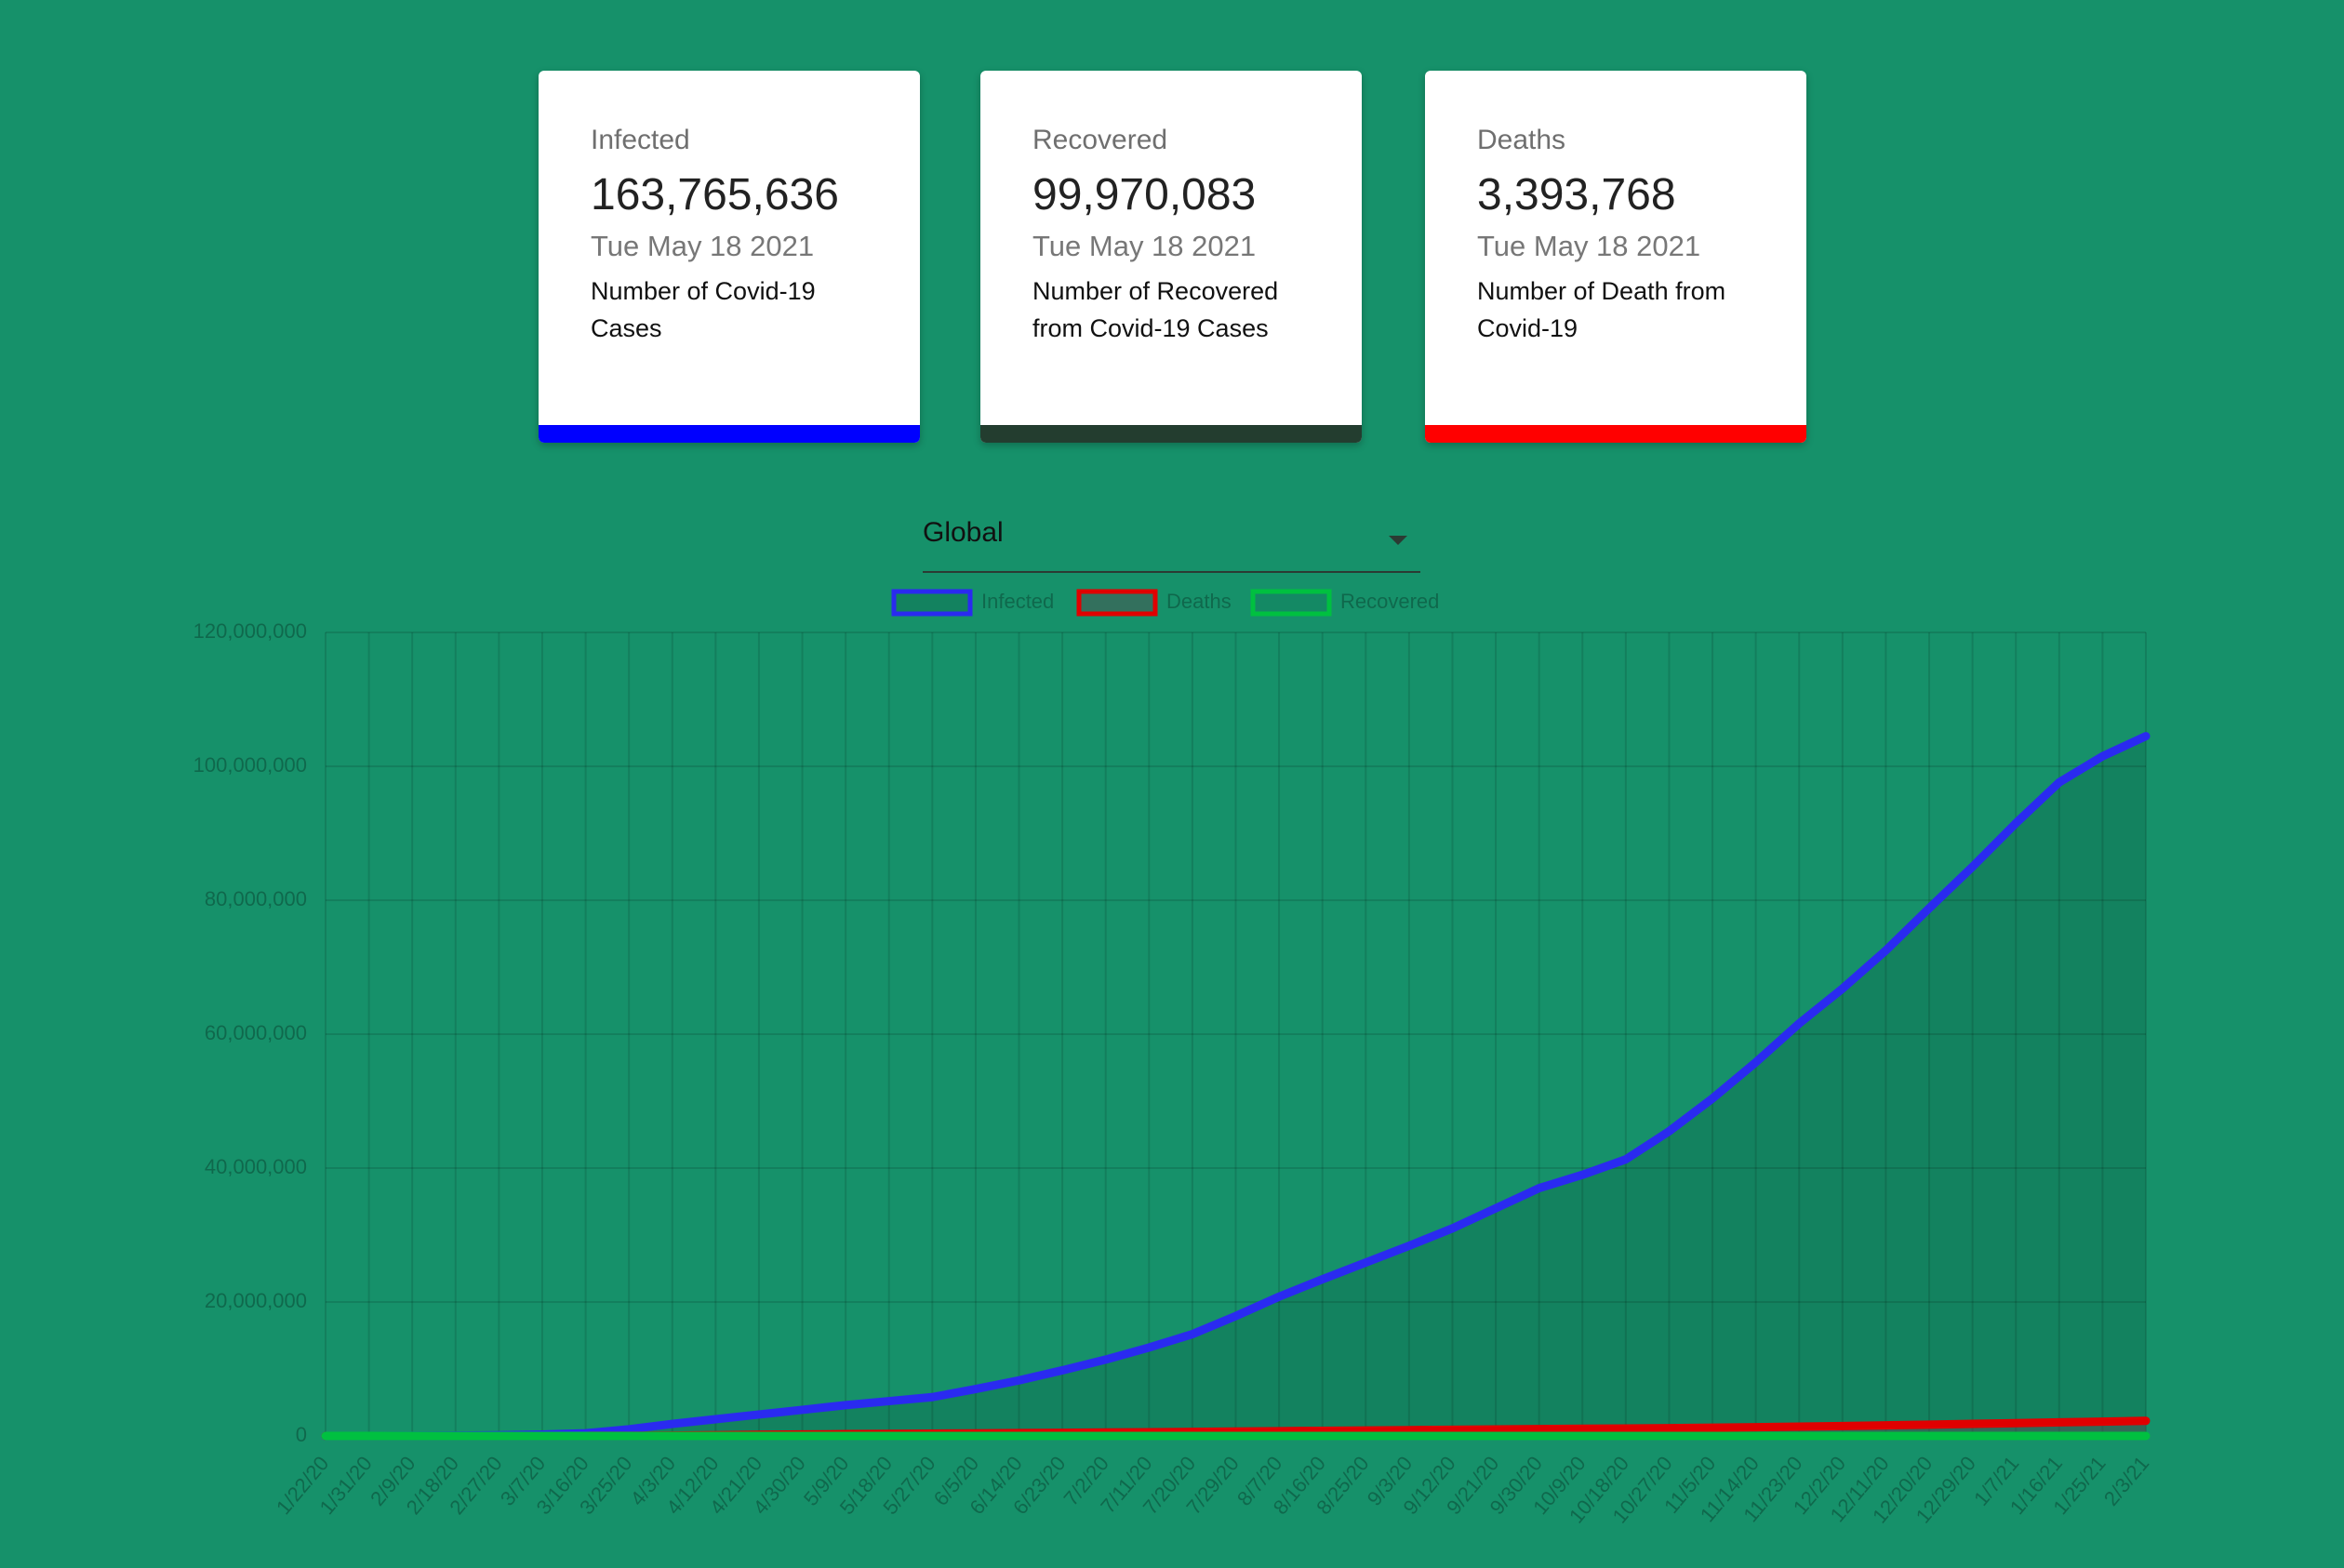 The width and height of the screenshot is (2344, 1568). Describe the element at coordinates (1389, 601) in the screenshot. I see `legend-label: Recovered` at that location.